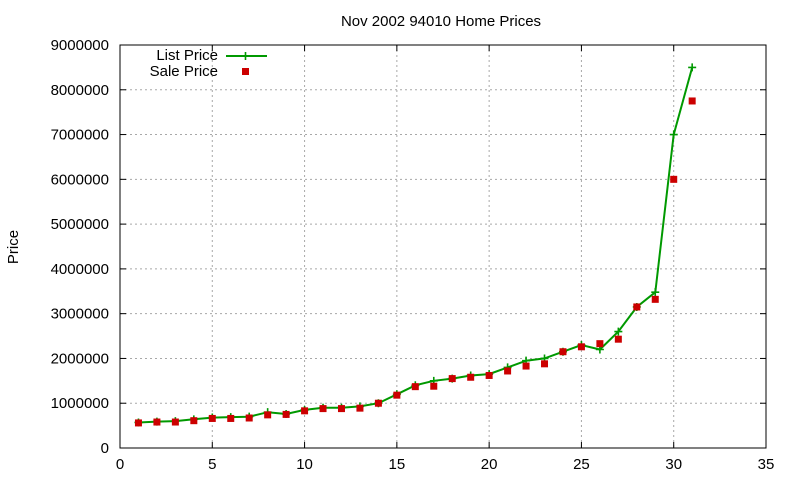  What do you see at coordinates (212, 464) in the screenshot?
I see `x-tick-label: 5` at bounding box center [212, 464].